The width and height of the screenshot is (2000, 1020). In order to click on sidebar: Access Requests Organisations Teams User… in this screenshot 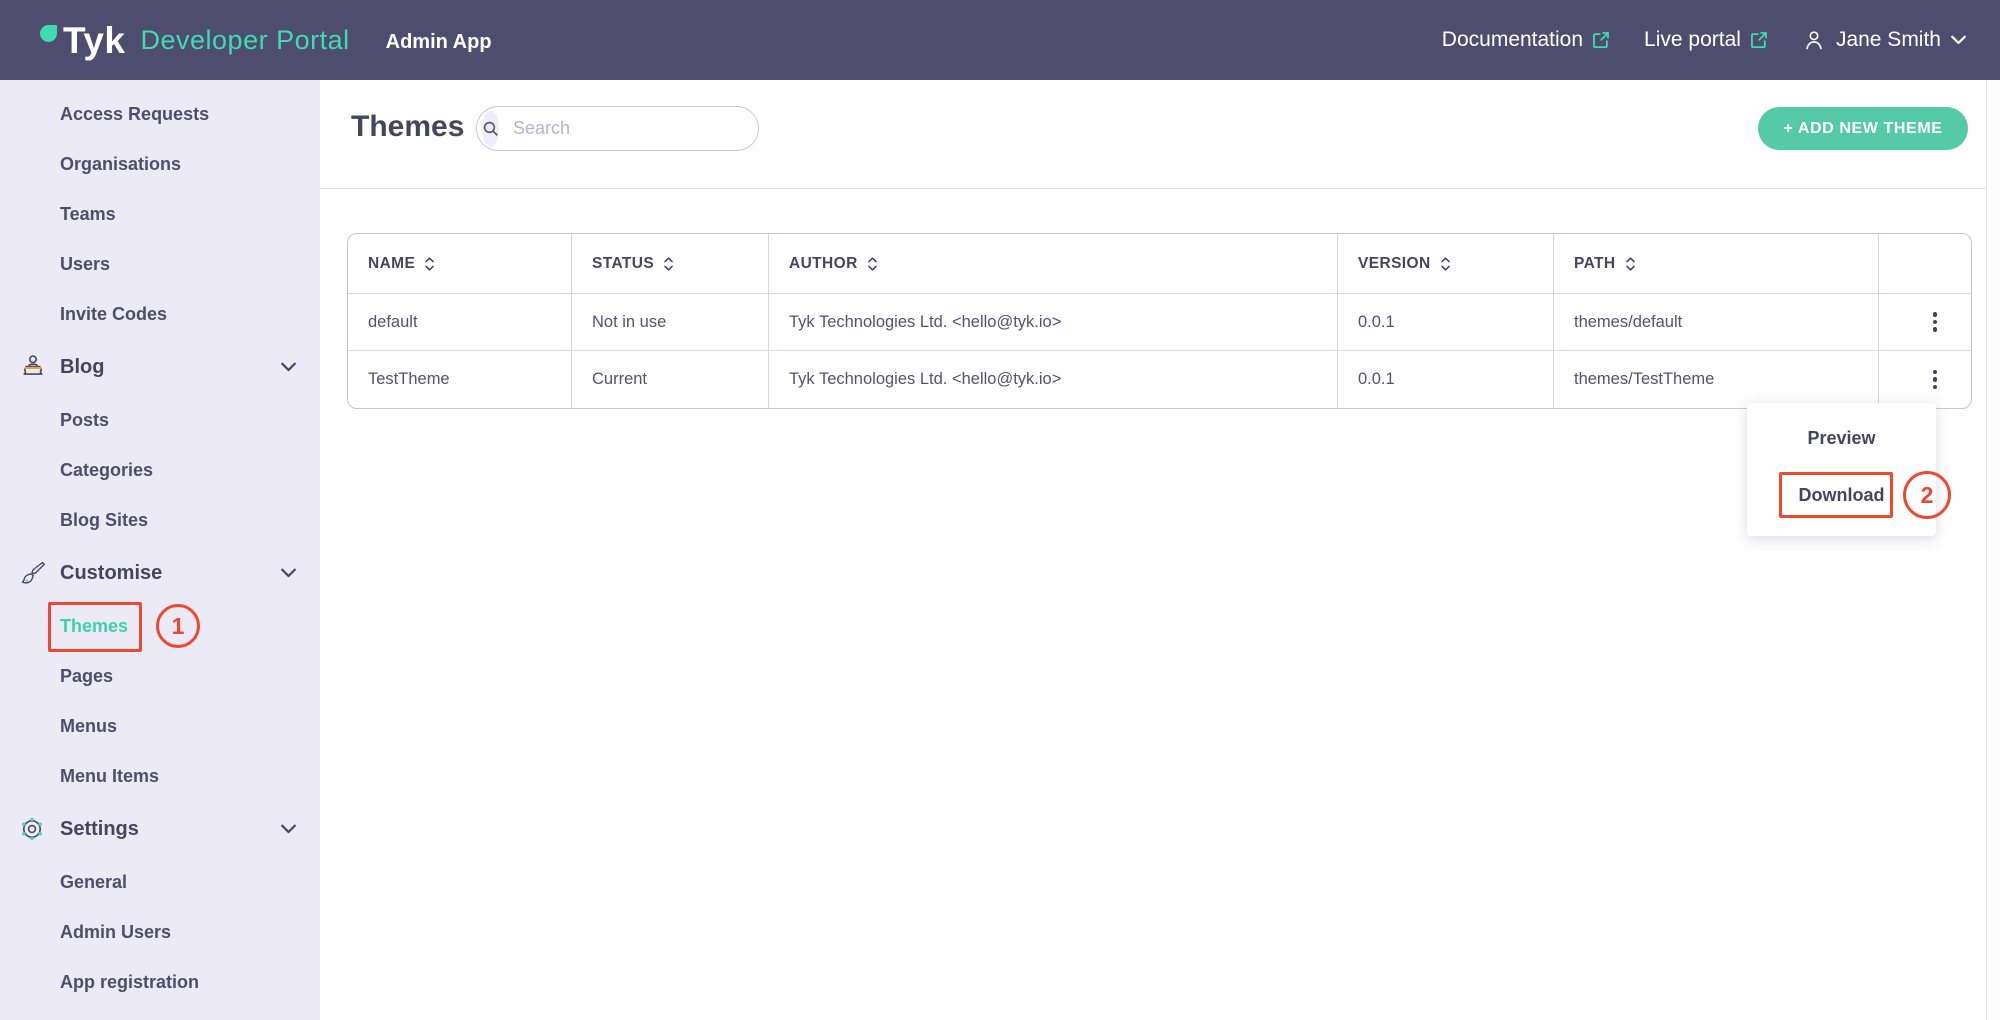, I will do `click(160, 550)`.